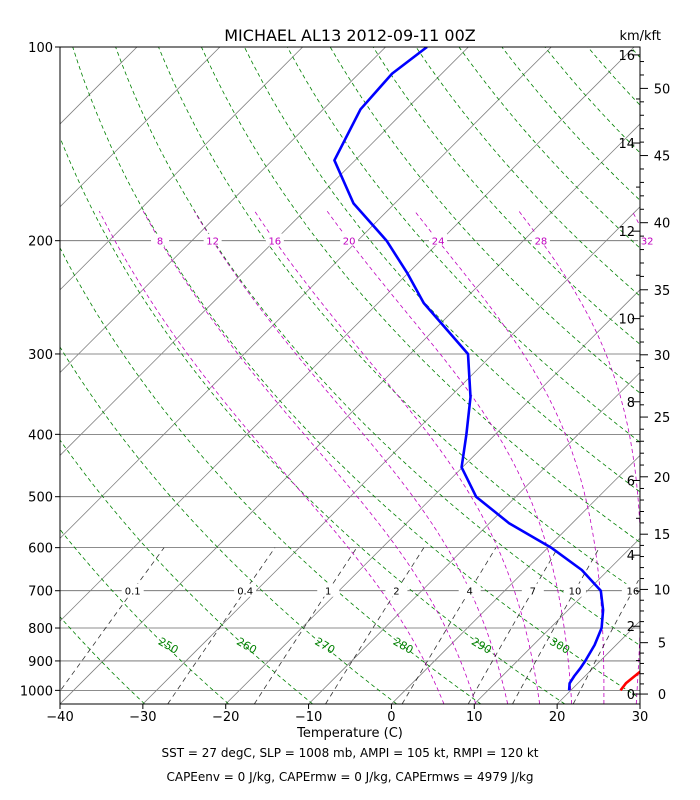  I want to click on pressure-tick-label: 400, so click(40, 435).